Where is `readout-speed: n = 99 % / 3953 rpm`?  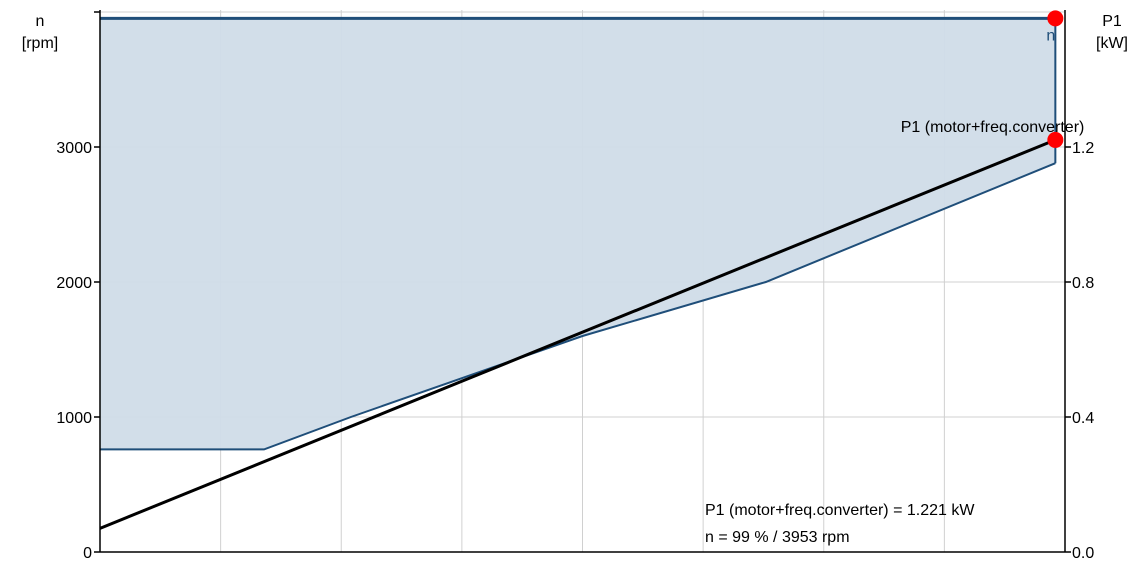 readout-speed: n = 99 % / 3953 rpm is located at coordinates (777, 537).